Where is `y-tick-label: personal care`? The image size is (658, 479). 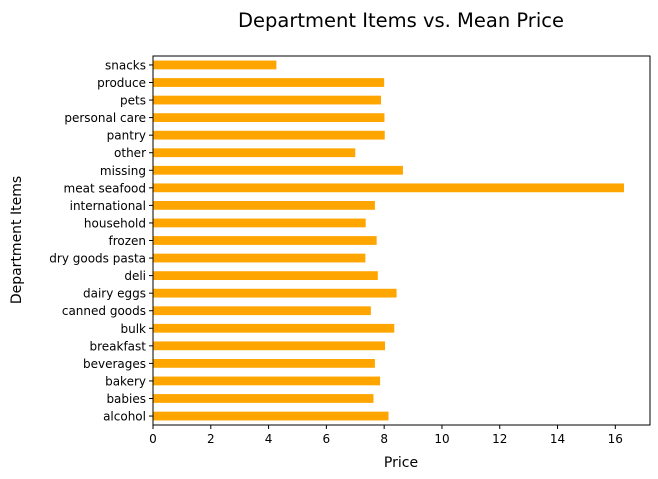 y-tick-label: personal care is located at coordinates (105, 118).